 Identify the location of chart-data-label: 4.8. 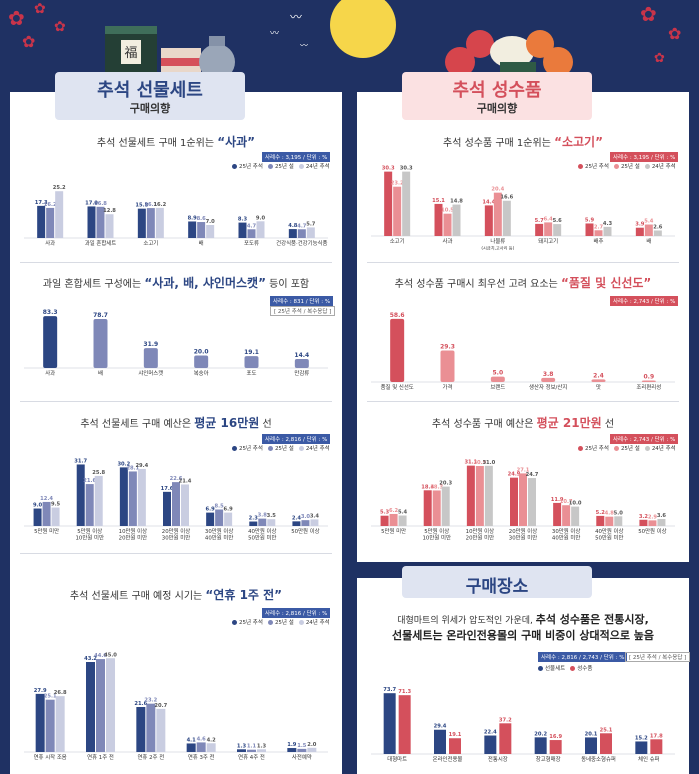
(293, 226).